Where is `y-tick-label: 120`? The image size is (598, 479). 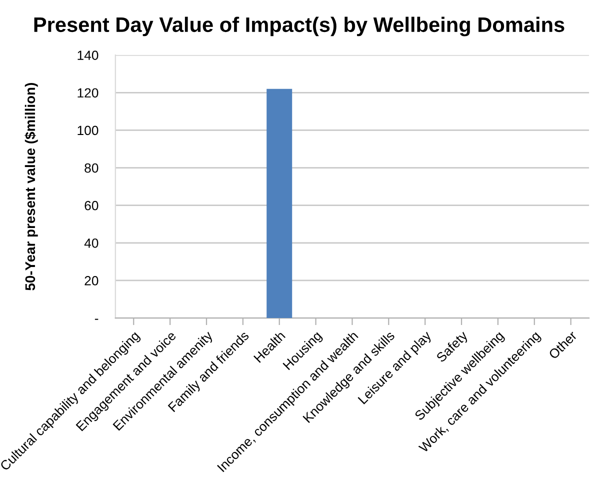 y-tick-label: 120 is located at coordinates (88, 93).